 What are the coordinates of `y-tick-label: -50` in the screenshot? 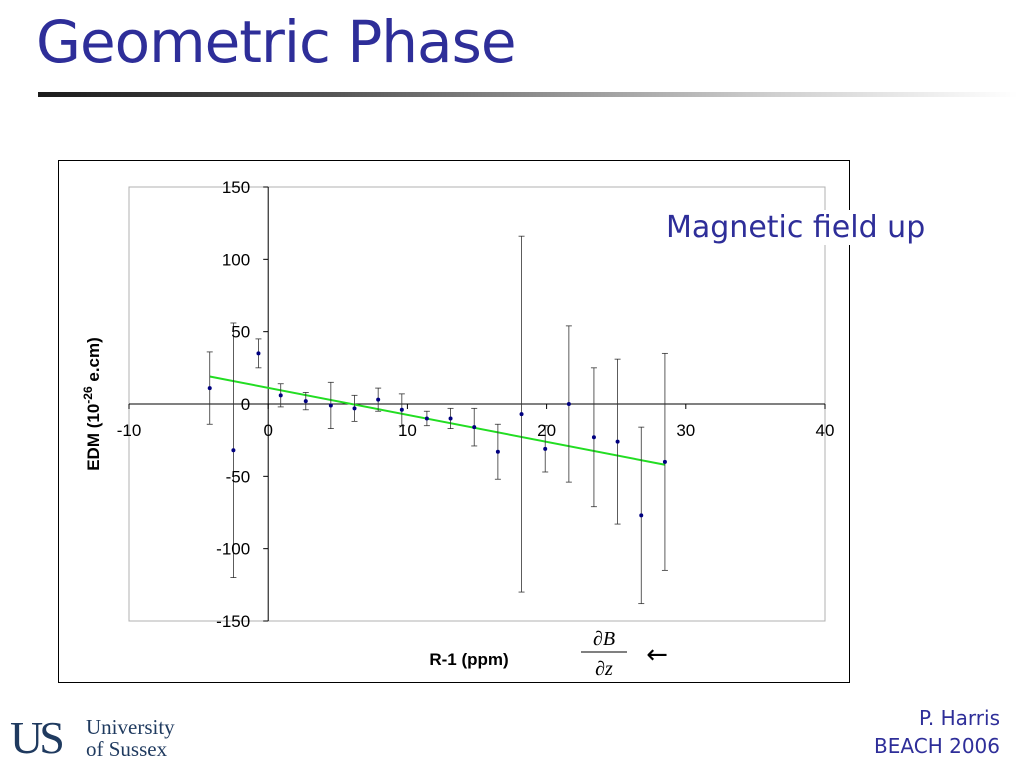 It's located at (238, 476).